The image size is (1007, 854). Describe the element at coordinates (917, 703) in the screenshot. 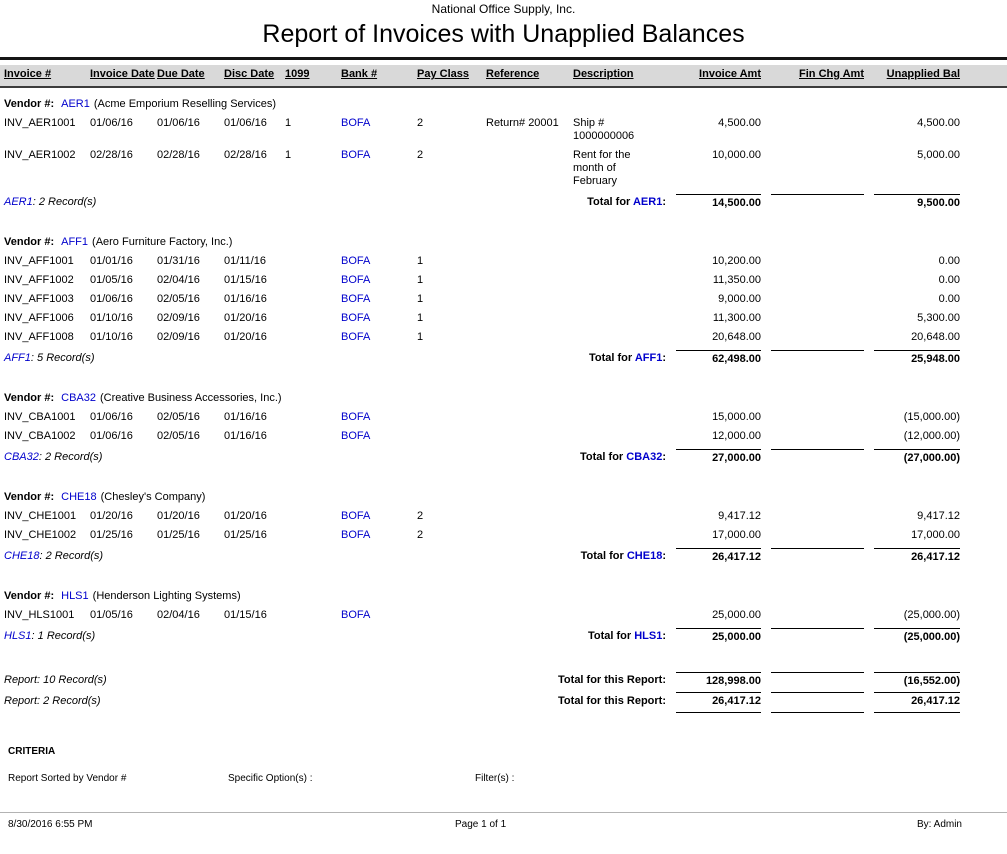

I see `report-total-unapplied-balance: 26,417.12` at that location.